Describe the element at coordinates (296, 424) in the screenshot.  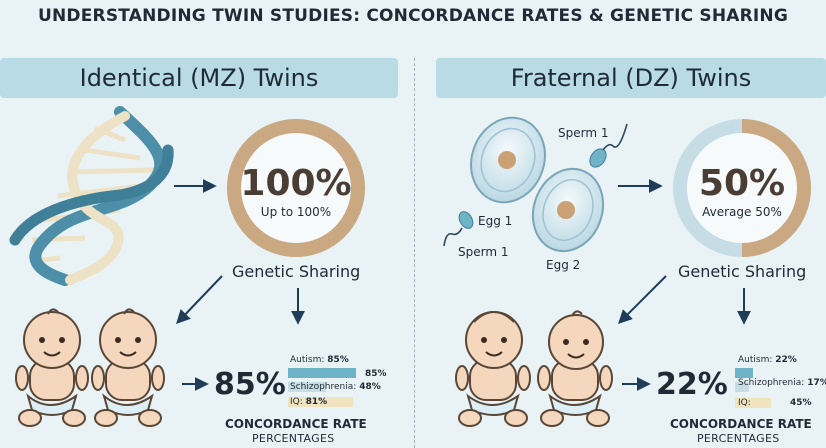
I see `mz-cr-title: CONCORDANCE RATE` at that location.